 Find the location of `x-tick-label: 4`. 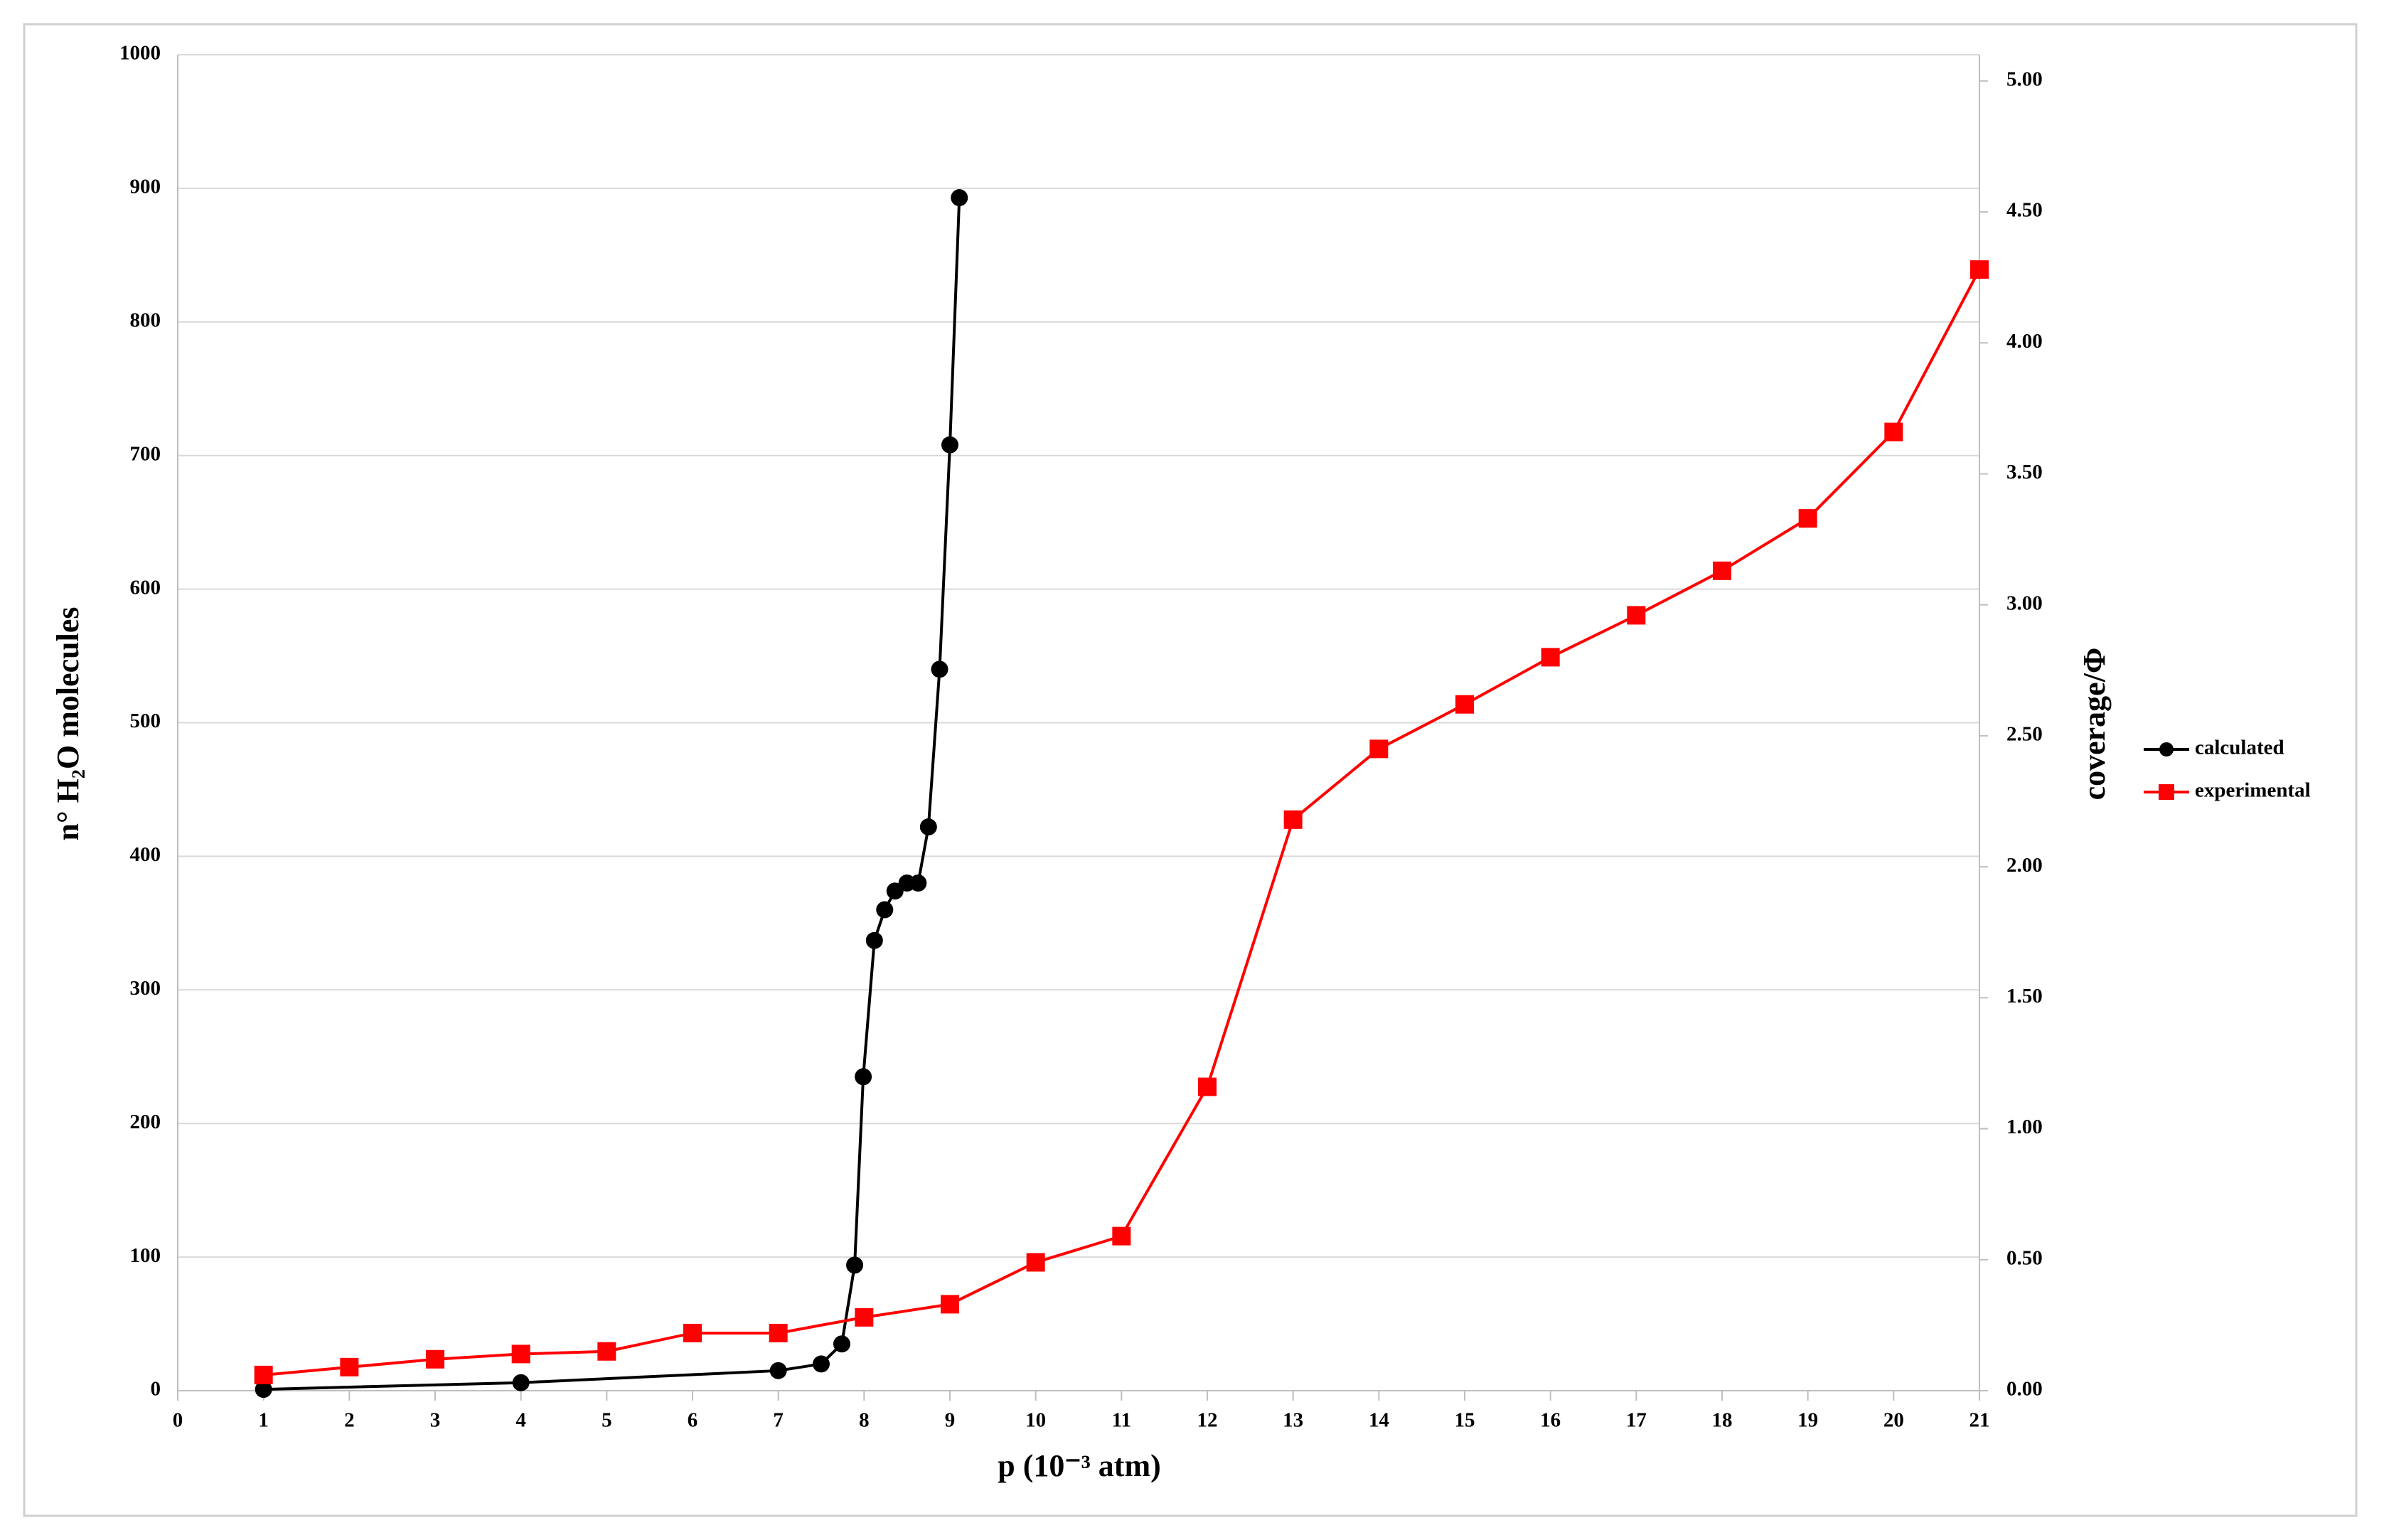

x-tick-label: 4 is located at coordinates (520, 1420).